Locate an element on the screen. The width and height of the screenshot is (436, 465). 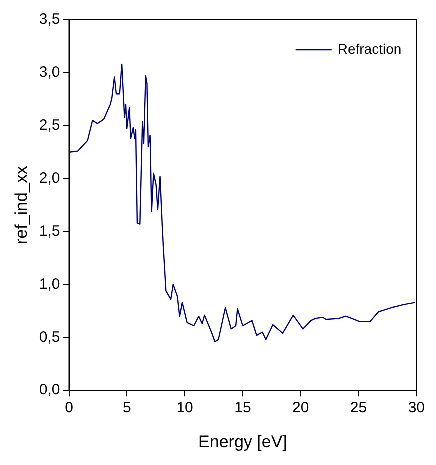
y-axis-title: ref_ind_xx is located at coordinates (21, 205).